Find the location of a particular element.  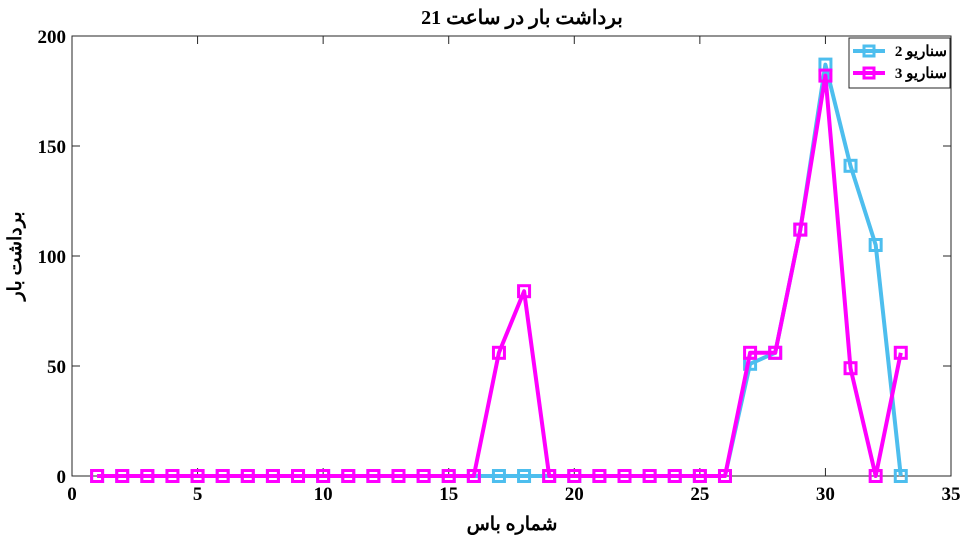

legend: سناريو 2 سناريو 3 is located at coordinates (899, 63).